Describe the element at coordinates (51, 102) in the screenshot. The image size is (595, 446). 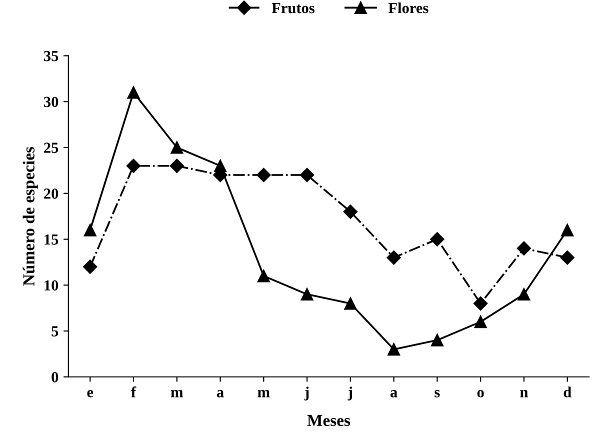
I see `y-tick-label: 30` at that location.